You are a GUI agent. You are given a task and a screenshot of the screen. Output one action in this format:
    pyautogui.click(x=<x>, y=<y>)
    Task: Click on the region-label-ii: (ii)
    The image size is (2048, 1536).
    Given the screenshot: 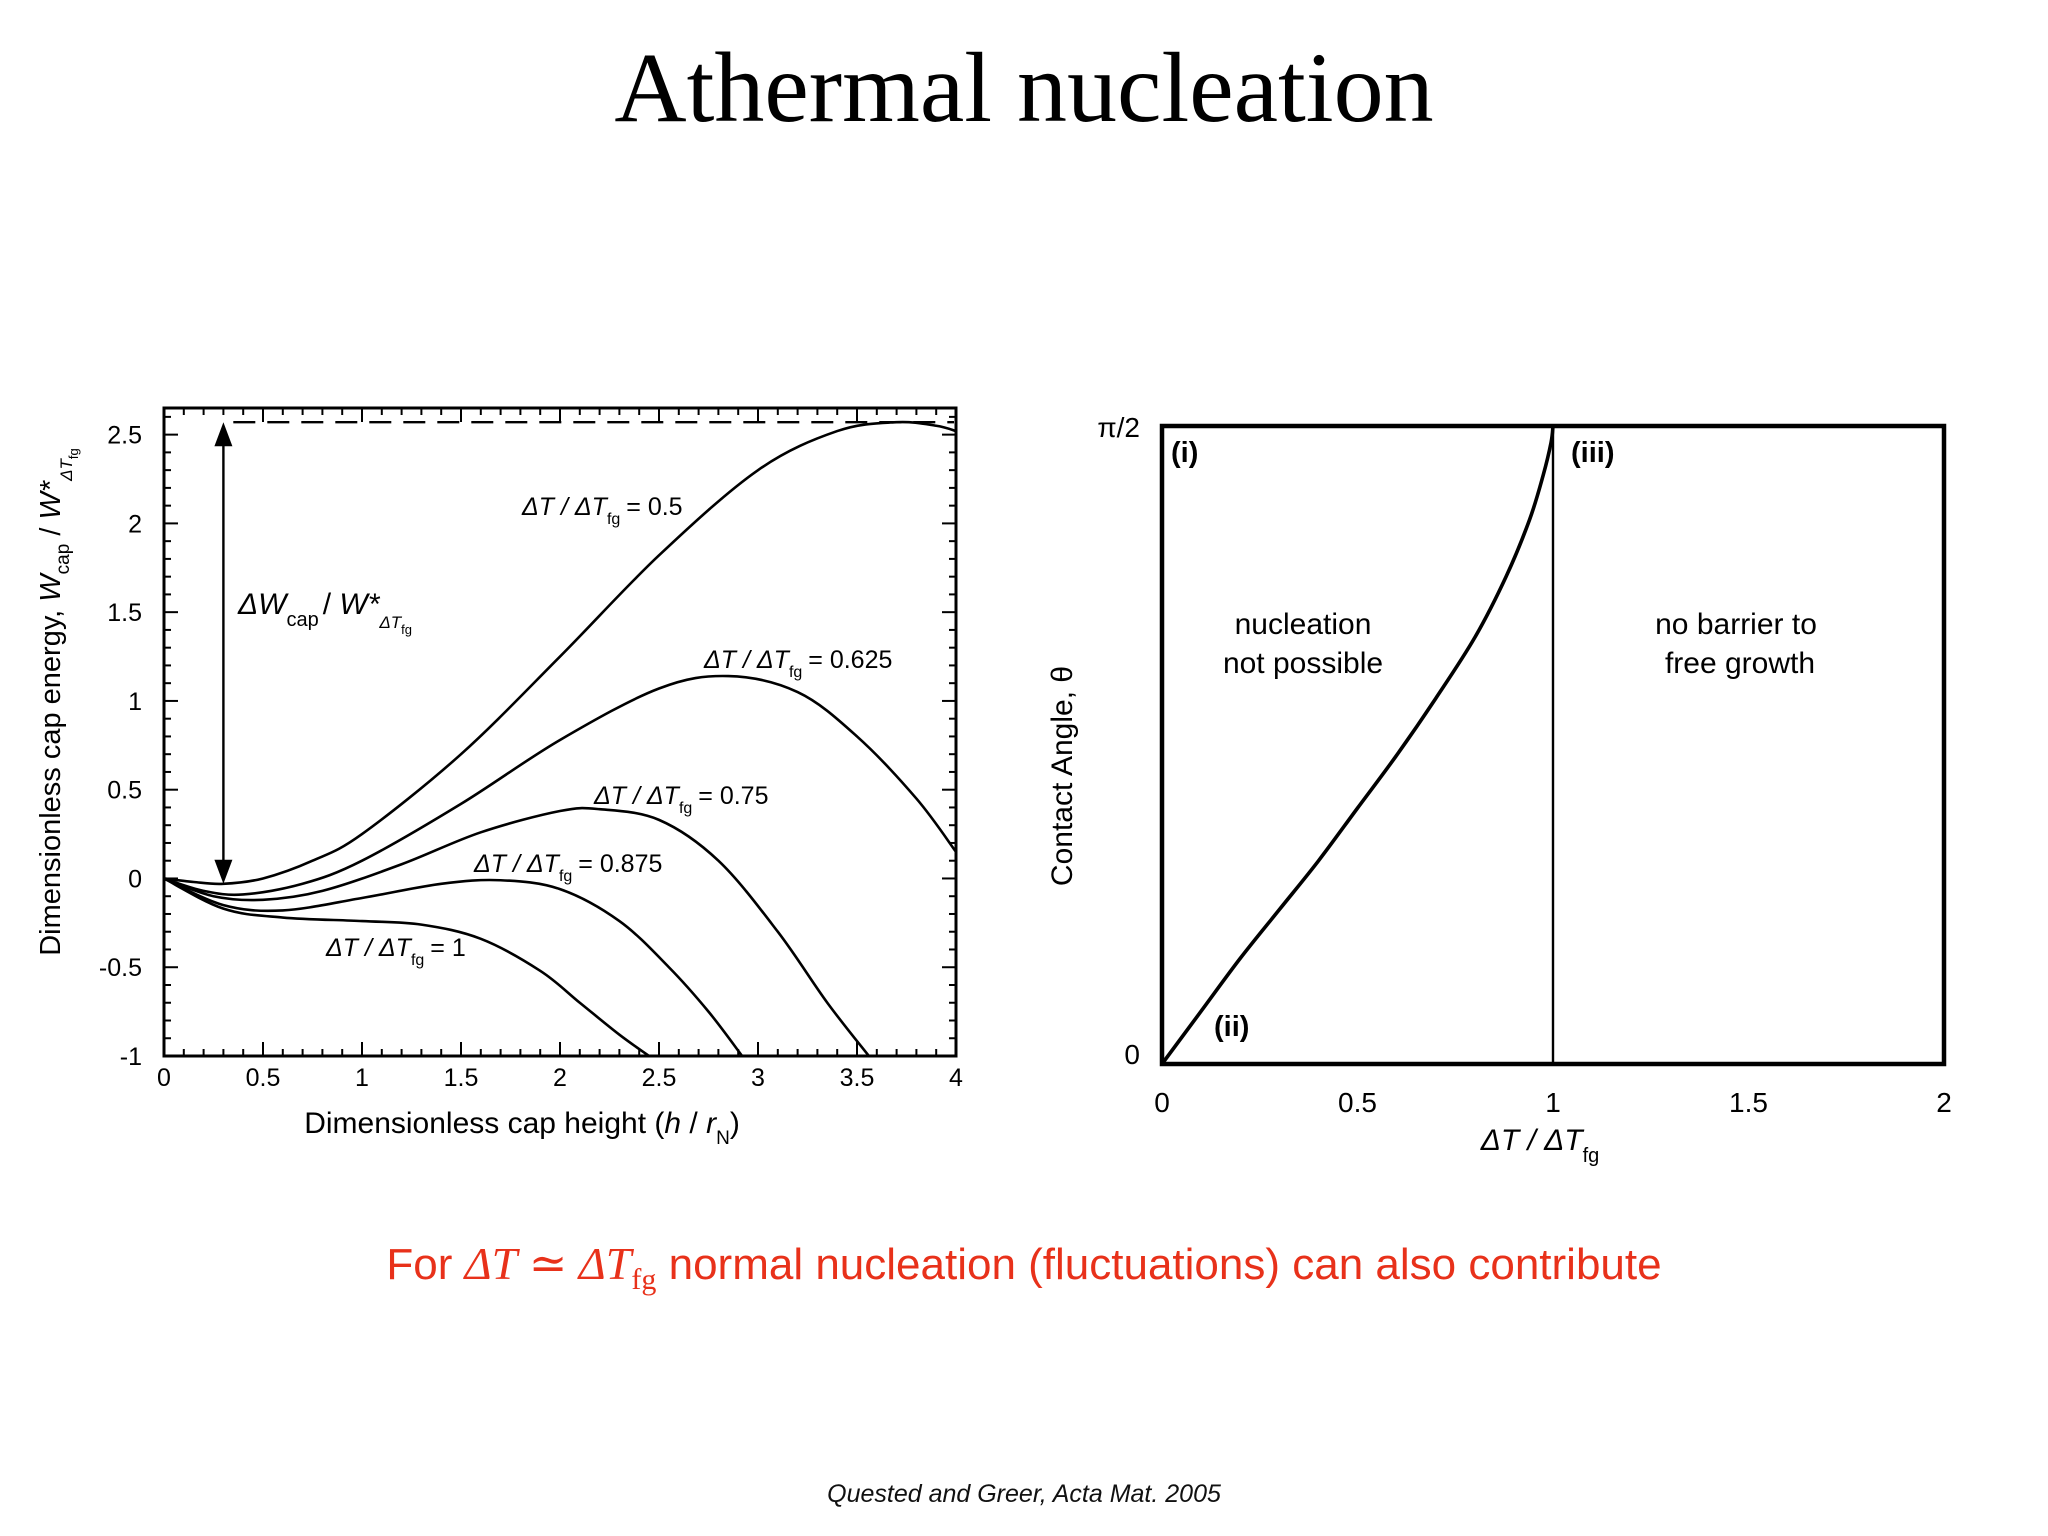 What is the action you would take?
    pyautogui.click(x=1231, y=1027)
    